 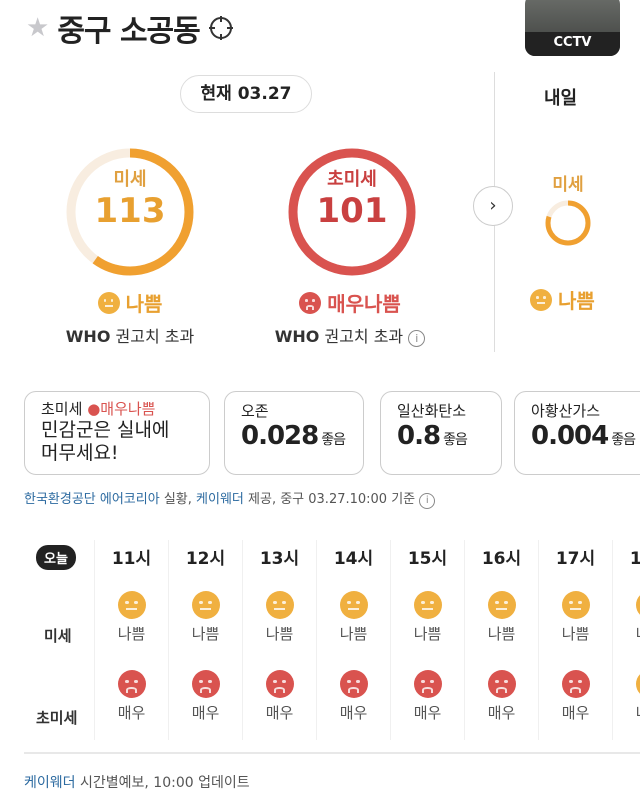 What do you see at coordinates (57, 718) in the screenshot?
I see `row-label-pm25: 초미세` at bounding box center [57, 718].